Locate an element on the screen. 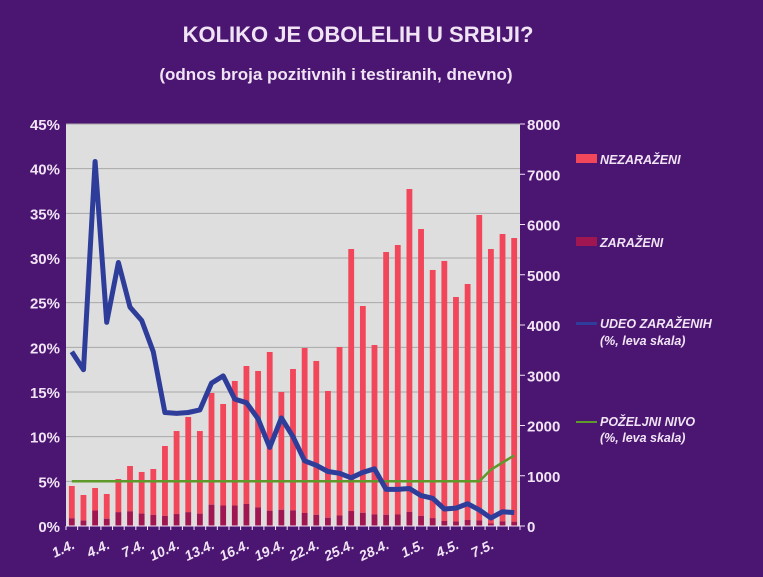 This screenshot has height=577, width=763. legend-swatch-udeo is located at coordinates (586, 323).